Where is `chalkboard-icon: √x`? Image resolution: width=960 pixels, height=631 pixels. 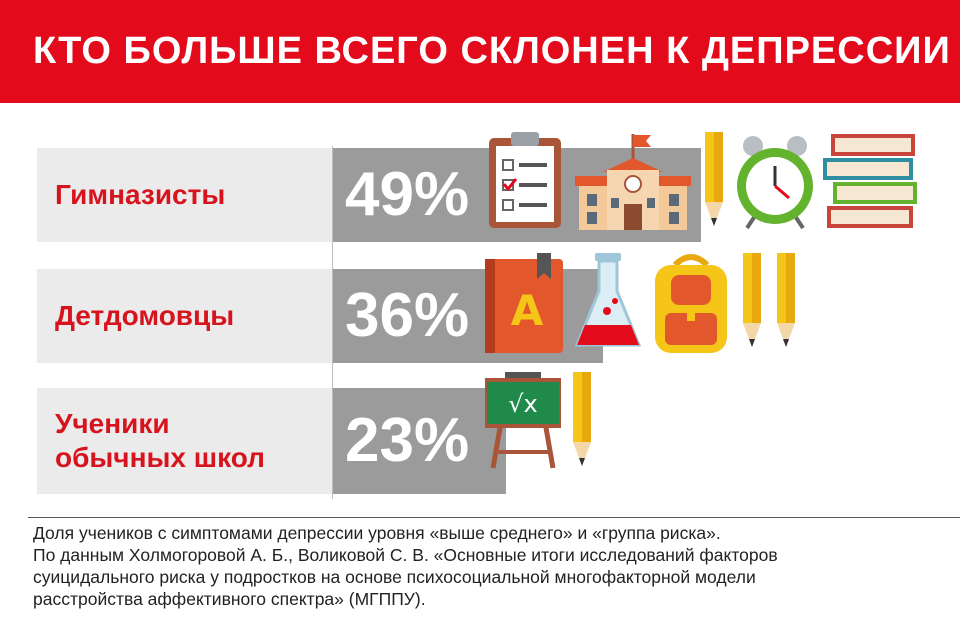 chalkboard-icon: √x is located at coordinates (523, 420).